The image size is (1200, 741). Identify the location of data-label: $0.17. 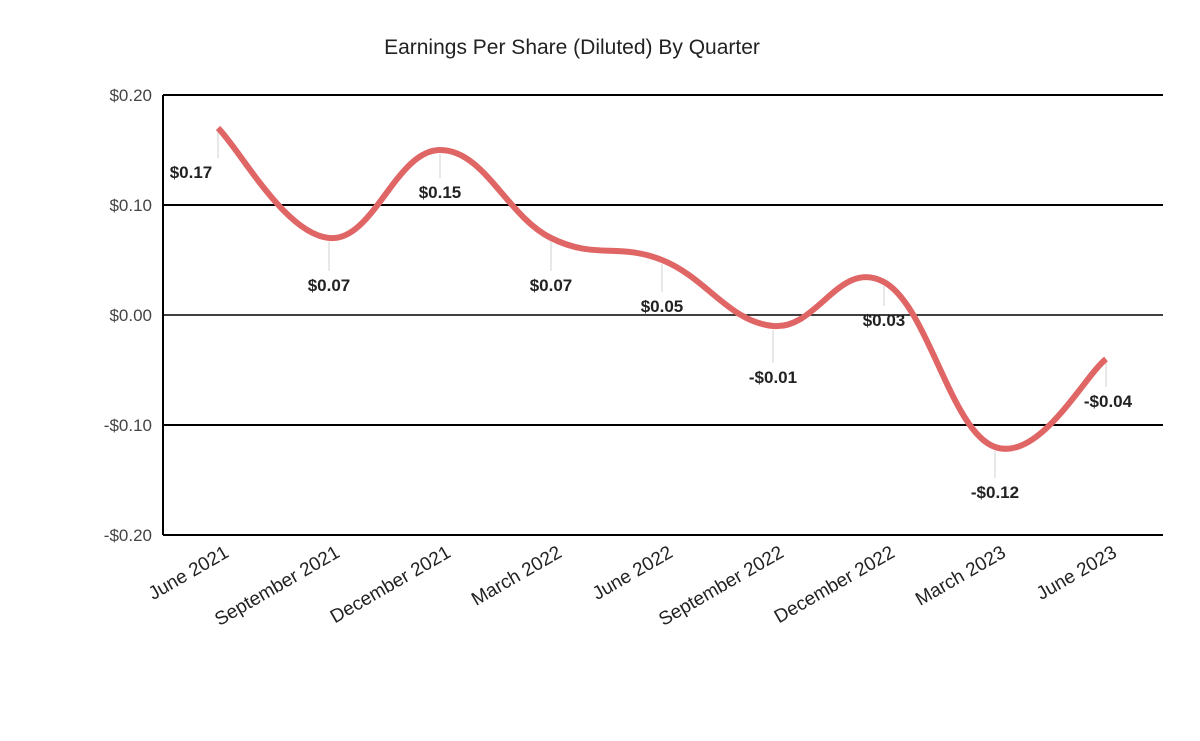
(191, 172).